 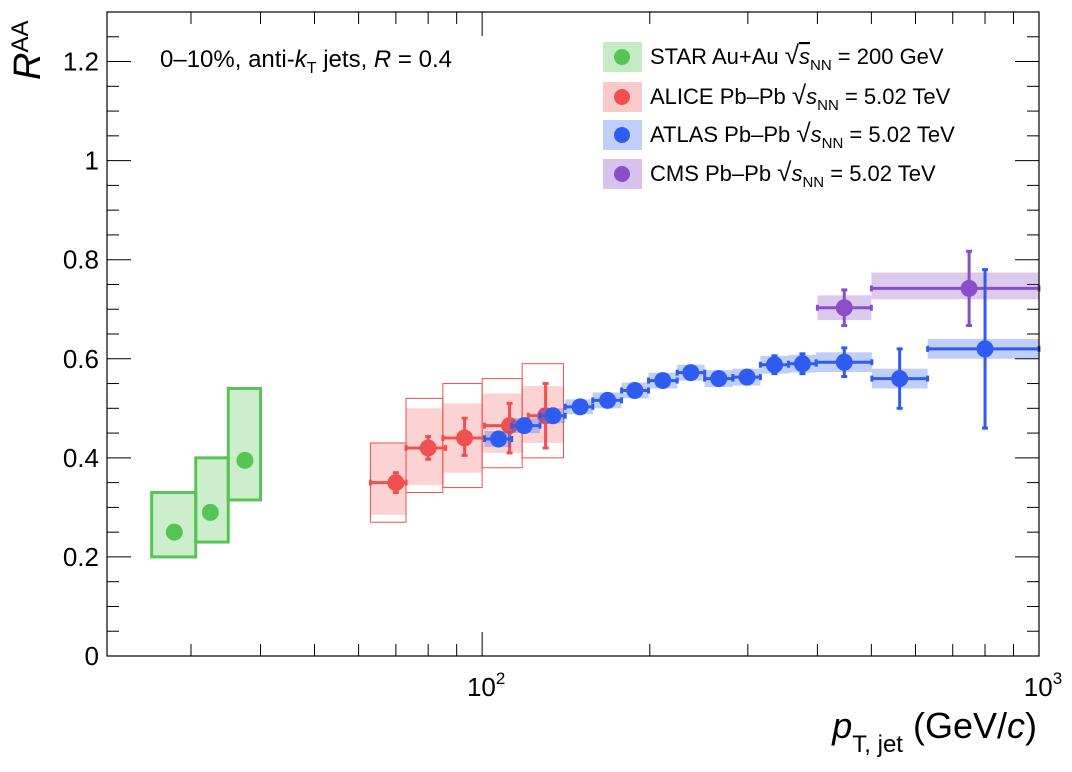 I want to click on legend-label-alice: ALICE Pb–Pb √sNN = 5.02 TeV, so click(x=800, y=97).